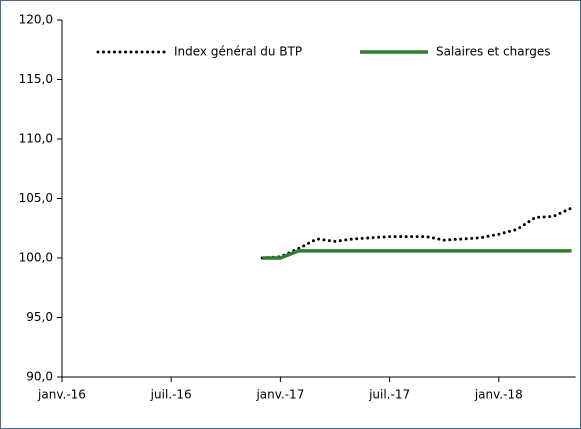 Image resolution: width=581 pixels, height=429 pixels. What do you see at coordinates (39, 317) in the screenshot?
I see `y-tick-label: 95,0` at bounding box center [39, 317].